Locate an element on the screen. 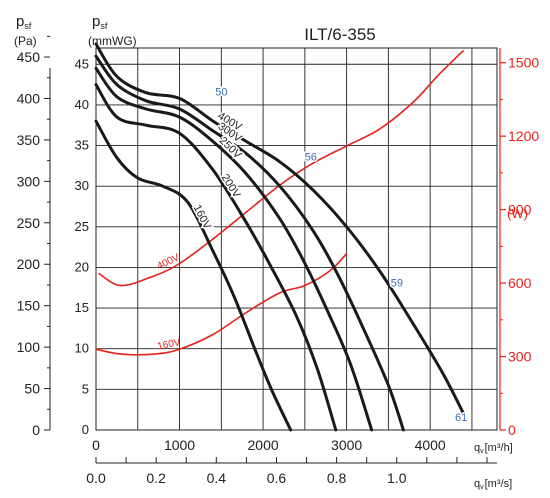 The width and height of the screenshot is (550, 498). power-axis-unit: (W) is located at coordinates (517, 213).